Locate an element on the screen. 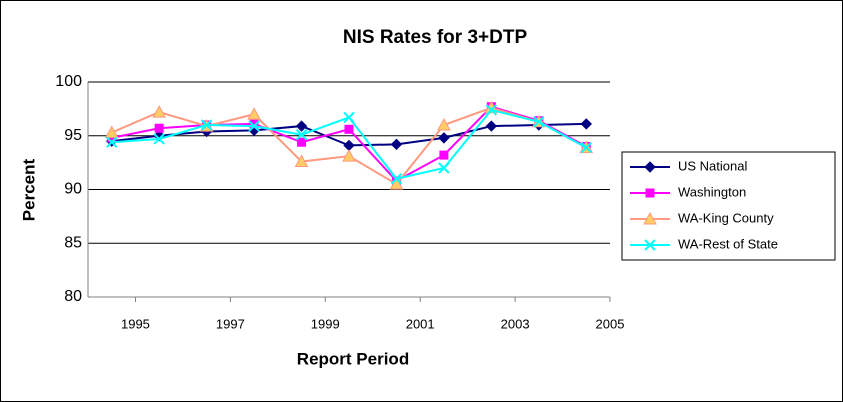  y-axis-title: Percent is located at coordinates (28, 189).